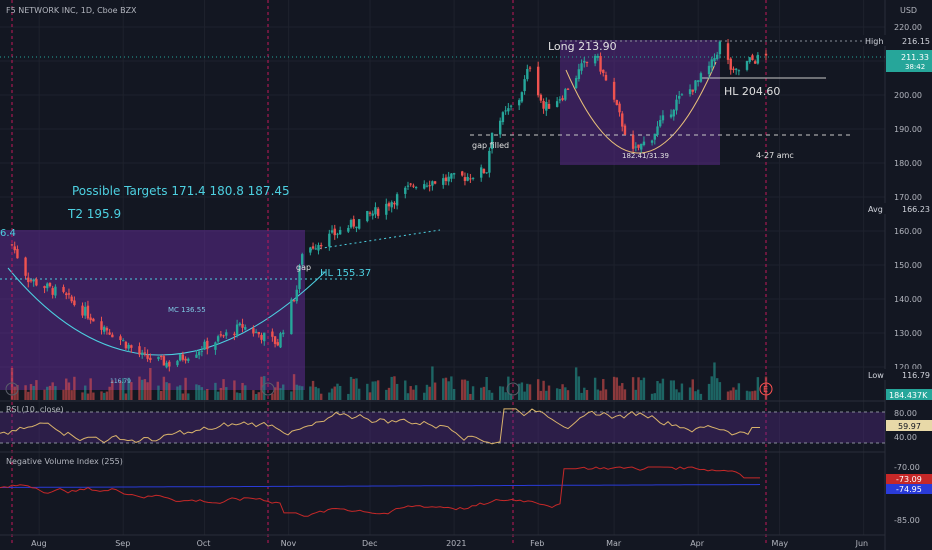 The image size is (932, 550). I want to click on svg-text: -73.09, so click(909, 479).